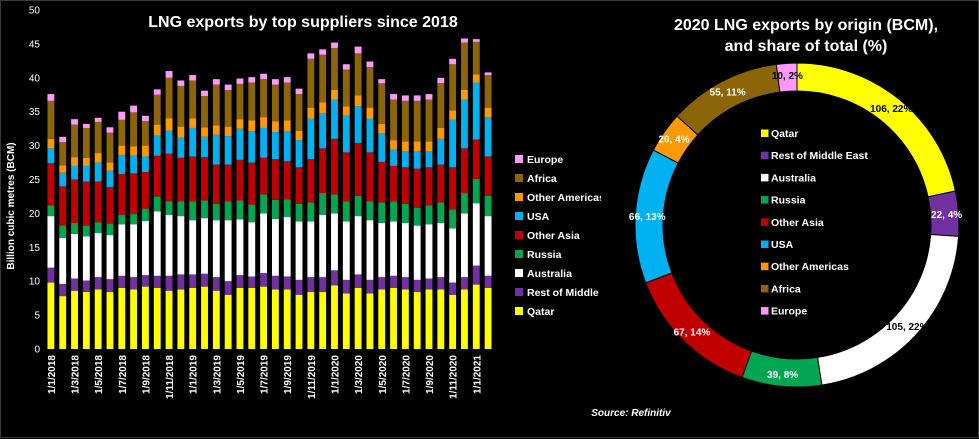  What do you see at coordinates (553, 236) in the screenshot?
I see `legend-label: Other Asia` at bounding box center [553, 236].